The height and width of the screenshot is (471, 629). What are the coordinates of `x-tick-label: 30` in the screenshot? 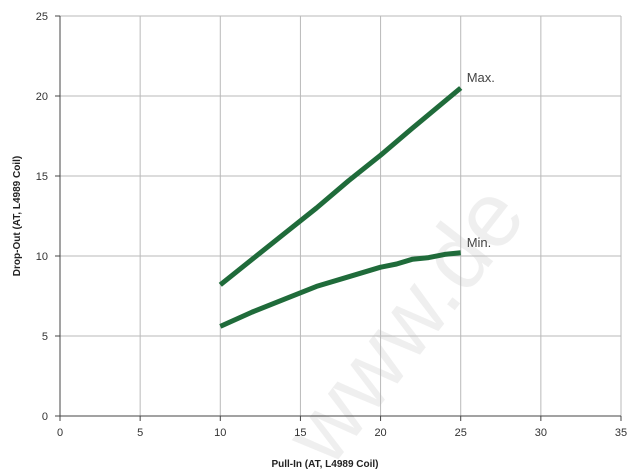 It's located at (541, 433).